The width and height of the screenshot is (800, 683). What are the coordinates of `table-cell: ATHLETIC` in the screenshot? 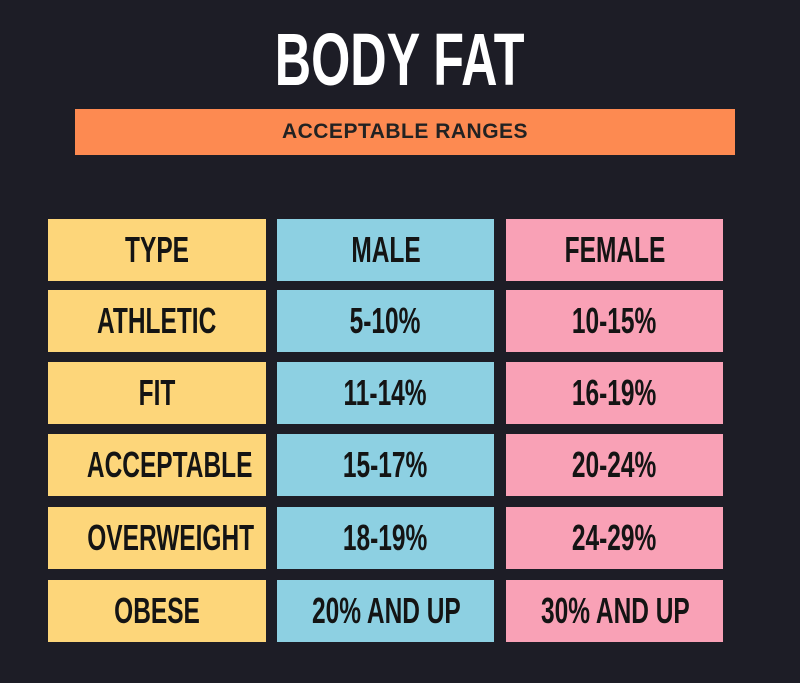 It's located at (157, 321).